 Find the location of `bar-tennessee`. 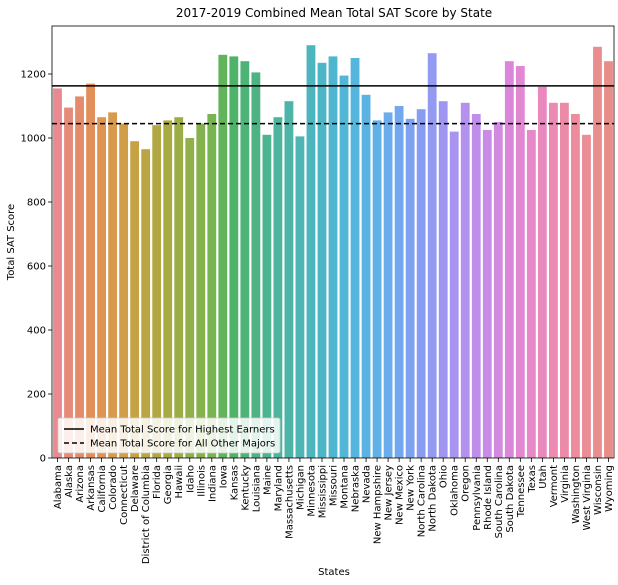

bar-tennessee is located at coordinates (520, 262).